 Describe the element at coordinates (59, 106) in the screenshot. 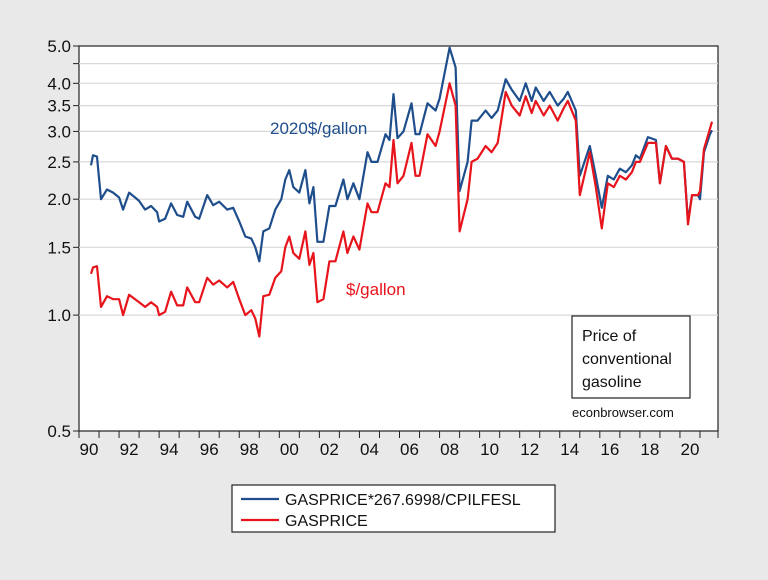

I see `y-tick-label: 3.5` at that location.